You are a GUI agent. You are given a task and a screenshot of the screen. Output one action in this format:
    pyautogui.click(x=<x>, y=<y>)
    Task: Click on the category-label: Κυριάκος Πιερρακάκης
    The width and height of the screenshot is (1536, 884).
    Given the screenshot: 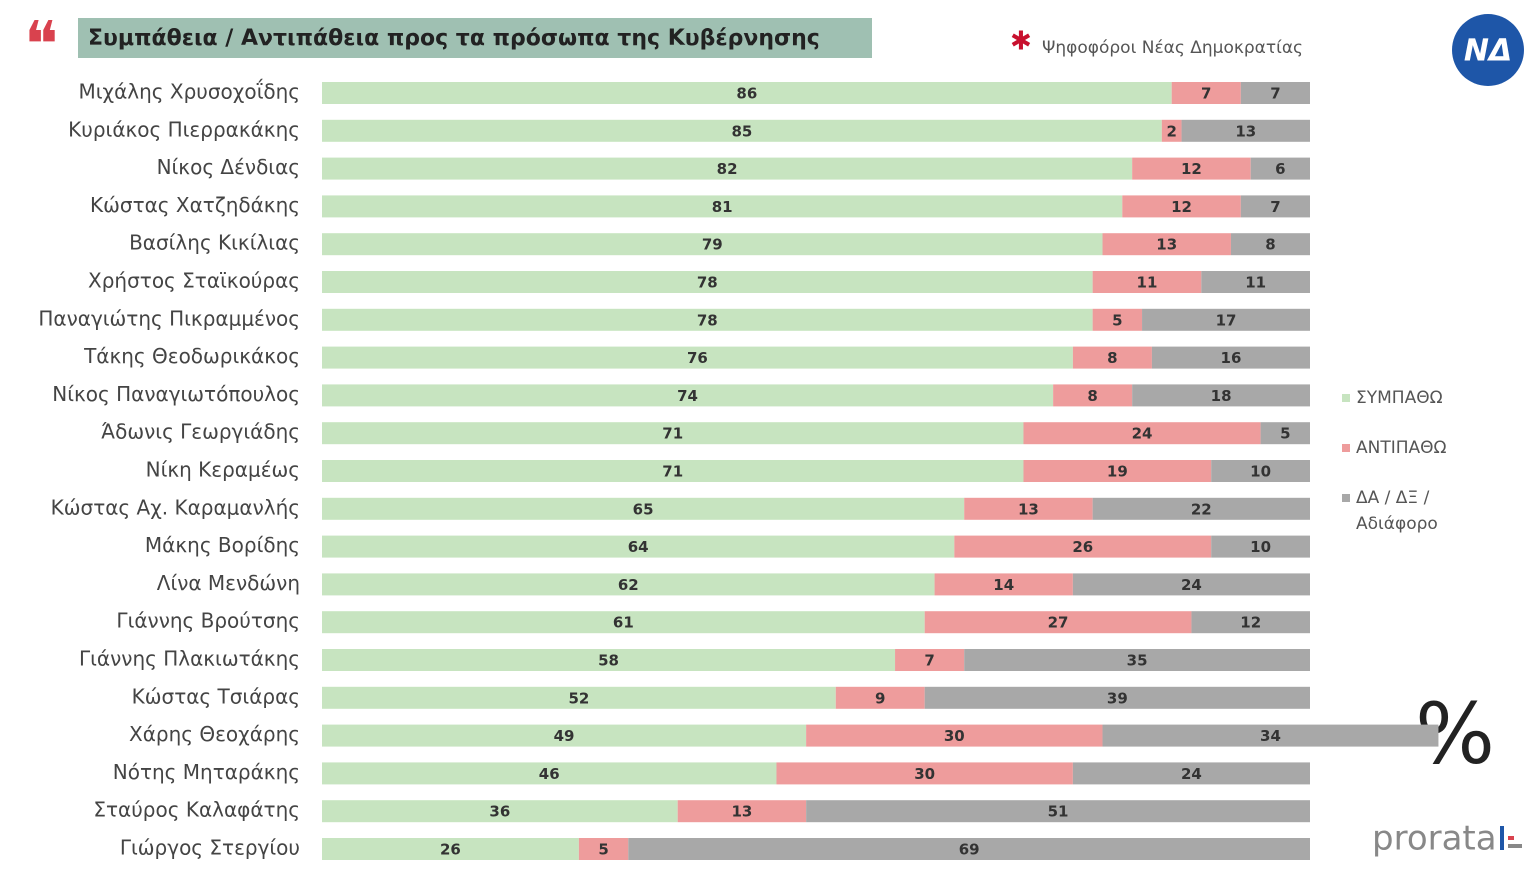 What is the action you would take?
    pyautogui.click(x=184, y=129)
    